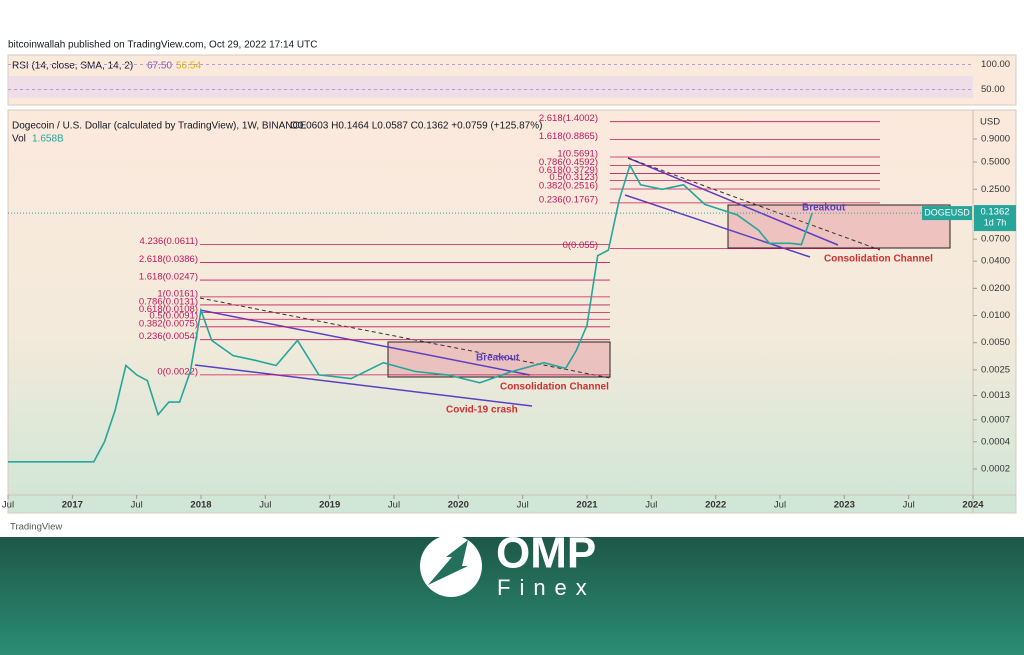 The width and height of the screenshot is (1024, 655). I want to click on logo-mark, so click(448, 562).